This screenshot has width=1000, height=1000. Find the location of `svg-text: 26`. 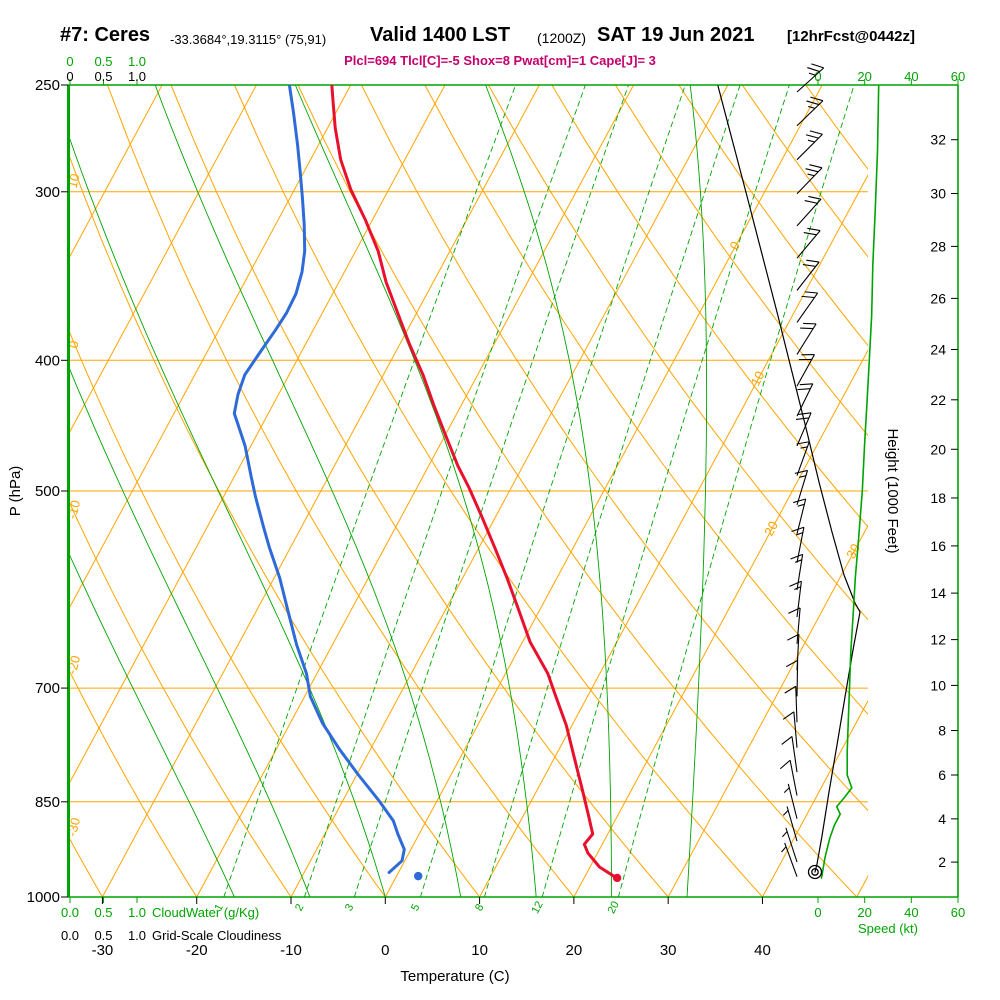

svg-text: 26 is located at coordinates (938, 298).